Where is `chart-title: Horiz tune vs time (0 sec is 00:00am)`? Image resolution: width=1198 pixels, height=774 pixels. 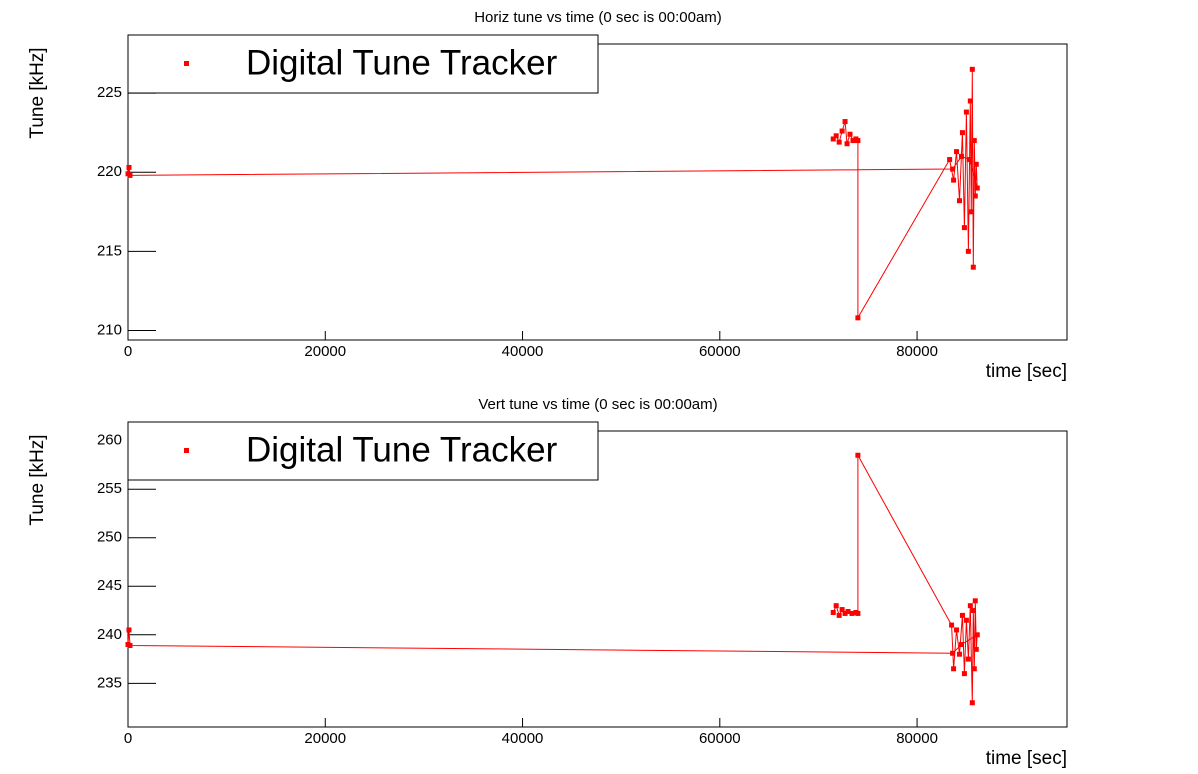 chart-title: Horiz tune vs time (0 sec is 00:00am) is located at coordinates (598, 17).